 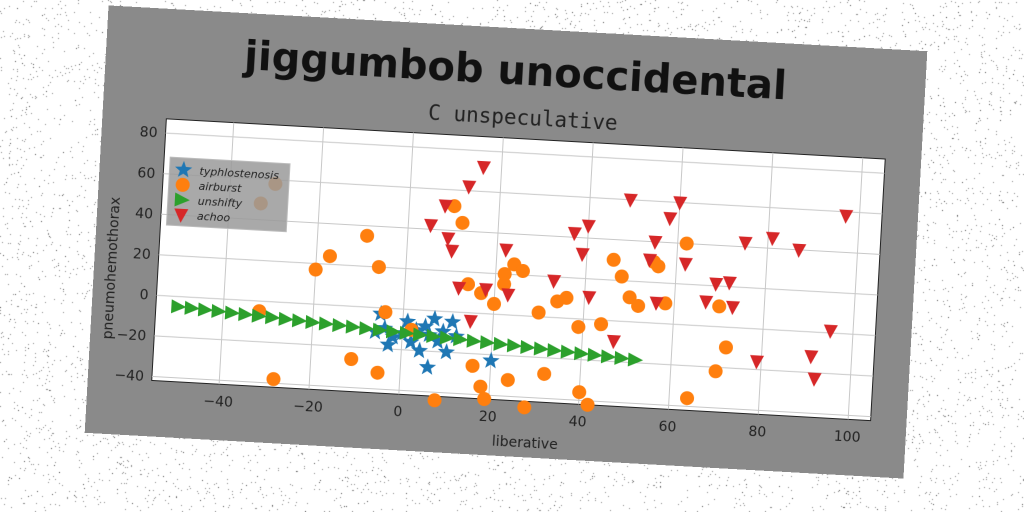 I want to click on chart-subtitle: C unspeculative, so click(x=523, y=117).